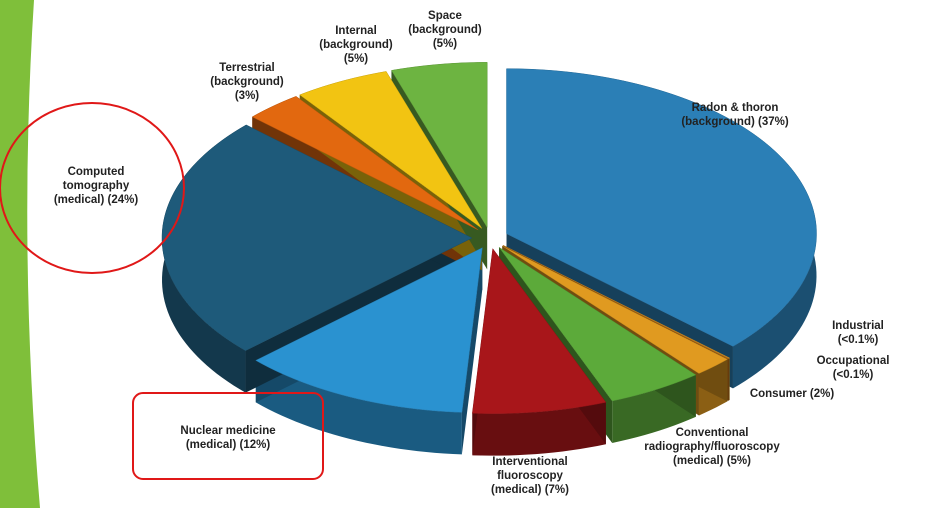 Image resolution: width=929 pixels, height=508 pixels. What do you see at coordinates (472, 351) in the screenshot?
I see `slice-cut` at bounding box center [472, 351].